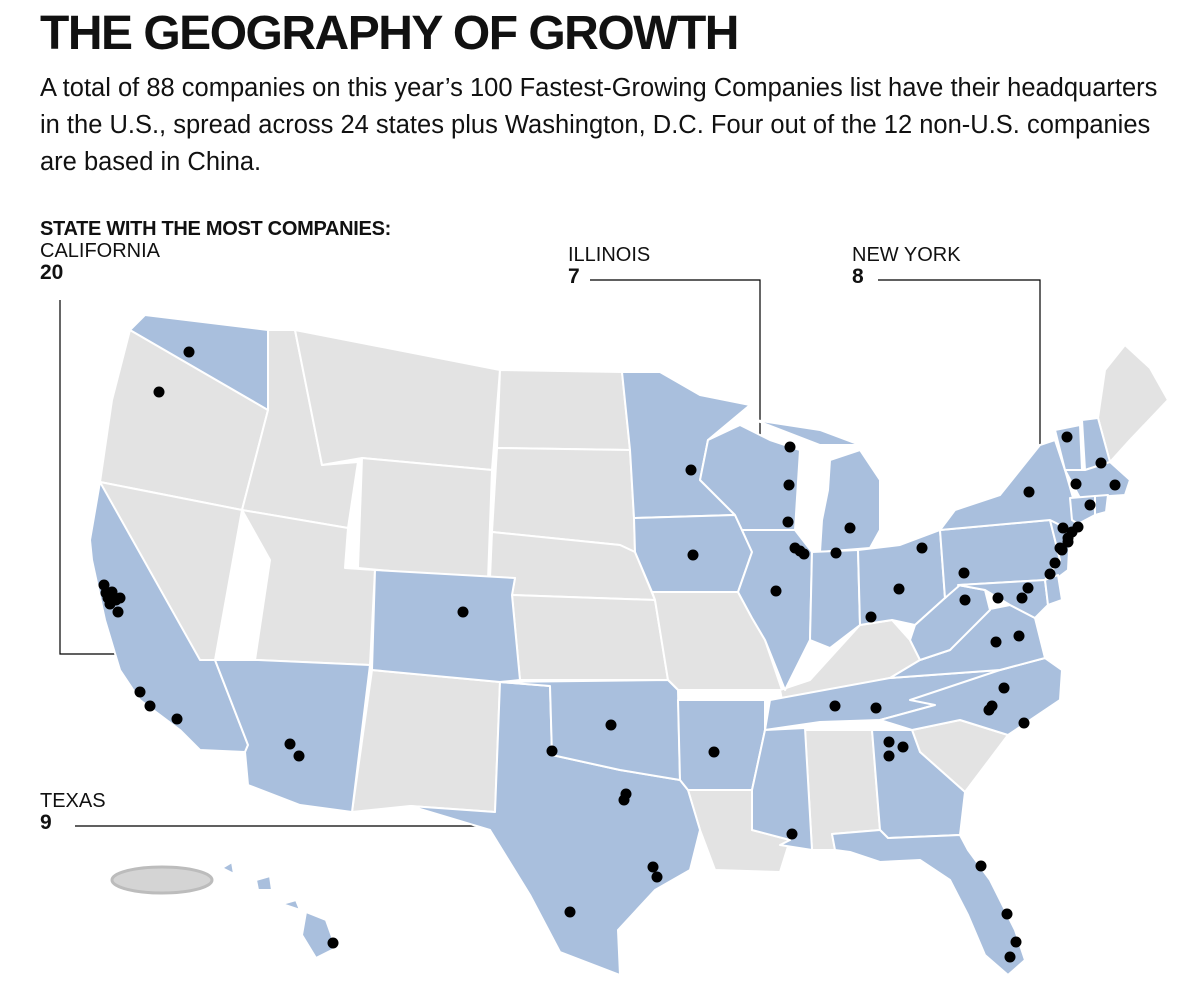 This screenshot has height=983, width=1200. What do you see at coordinates (397, 400) in the screenshot?
I see `state-montana` at bounding box center [397, 400].